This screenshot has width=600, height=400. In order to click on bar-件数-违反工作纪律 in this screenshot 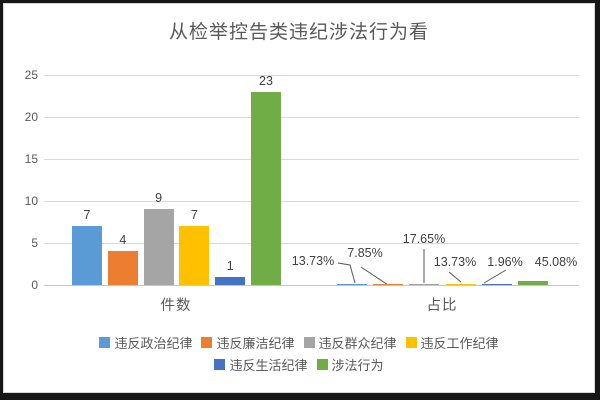, I will do `click(194, 255)`.